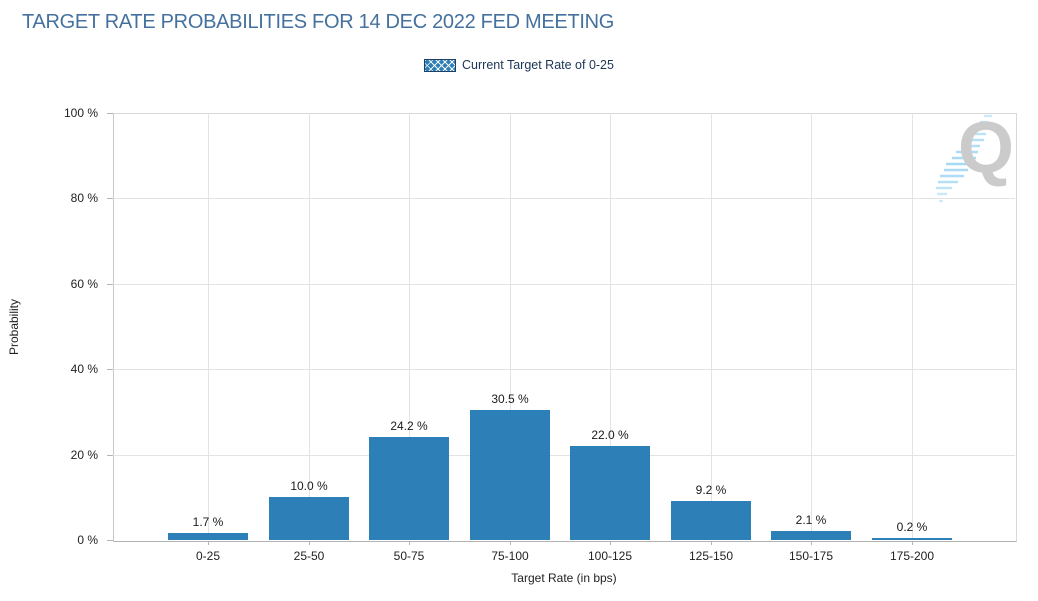 Image resolution: width=1038 pixels, height=601 pixels. What do you see at coordinates (811, 556) in the screenshot?
I see `x-axis-category-label-150-175: 150-175` at bounding box center [811, 556].